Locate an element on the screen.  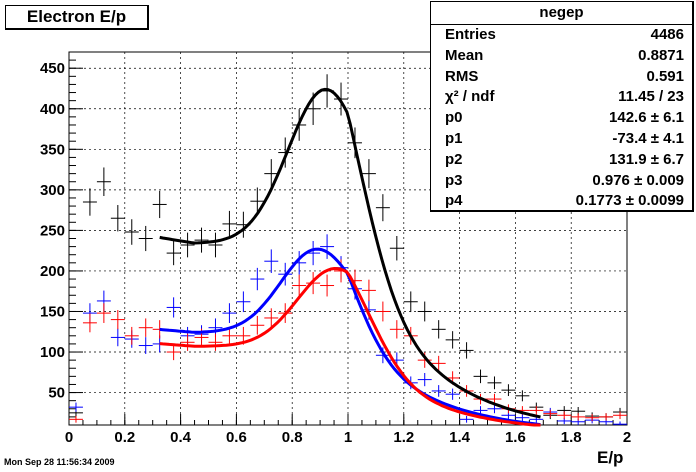
x-tick-label: 1.6 is located at coordinates (515, 437).